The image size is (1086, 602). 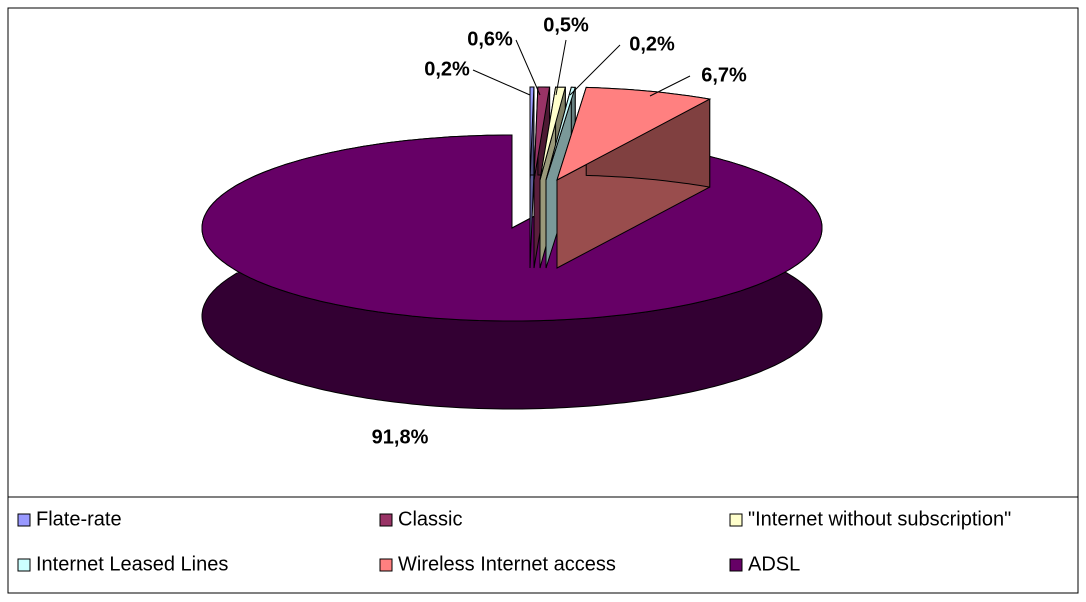 What do you see at coordinates (507, 564) in the screenshot?
I see `legend-label: Wireless Internet access` at bounding box center [507, 564].